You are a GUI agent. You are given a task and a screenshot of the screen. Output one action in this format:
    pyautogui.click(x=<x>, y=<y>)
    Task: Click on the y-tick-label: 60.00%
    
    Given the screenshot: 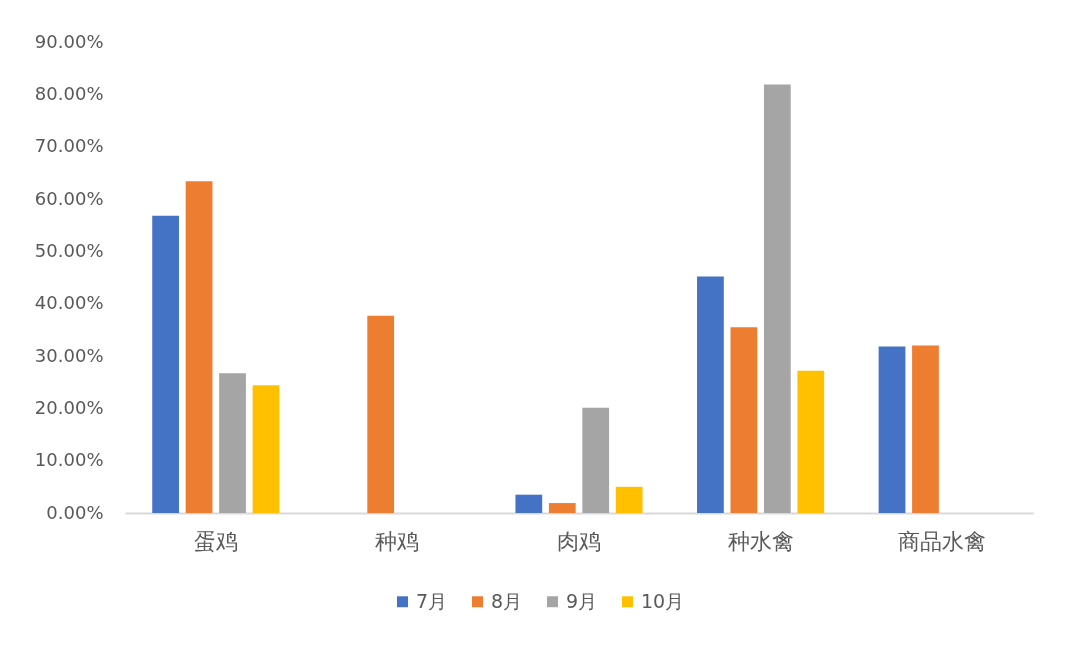 What is the action you would take?
    pyautogui.click(x=69, y=198)
    